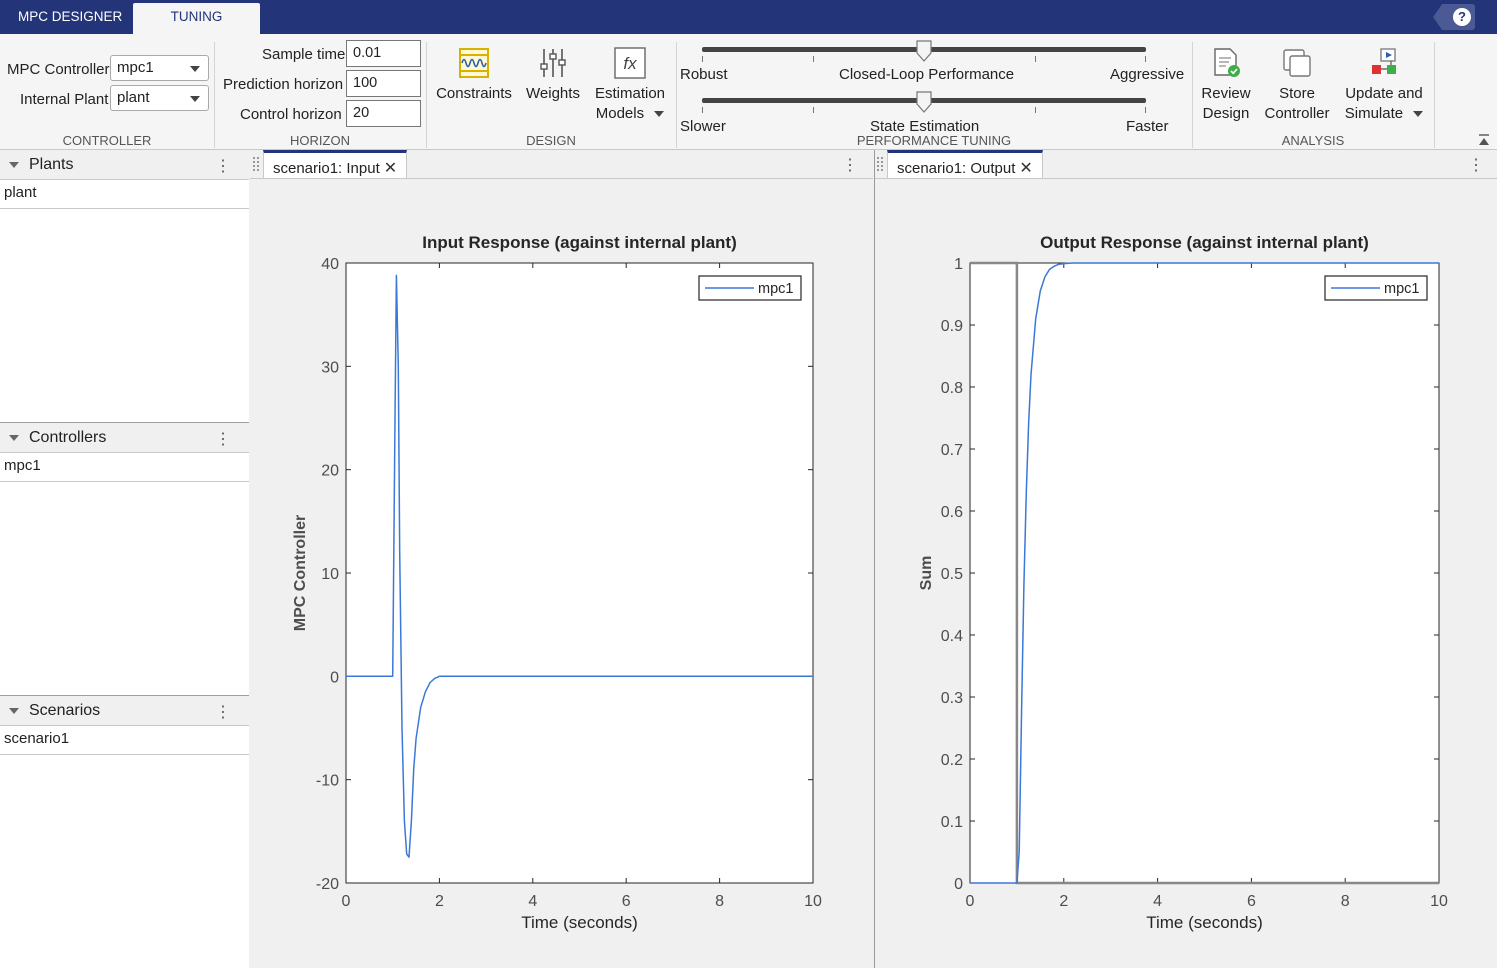 This screenshot has height=968, width=1497. I want to click on mpc-controller-dropdown: mpc1, so click(159, 68).